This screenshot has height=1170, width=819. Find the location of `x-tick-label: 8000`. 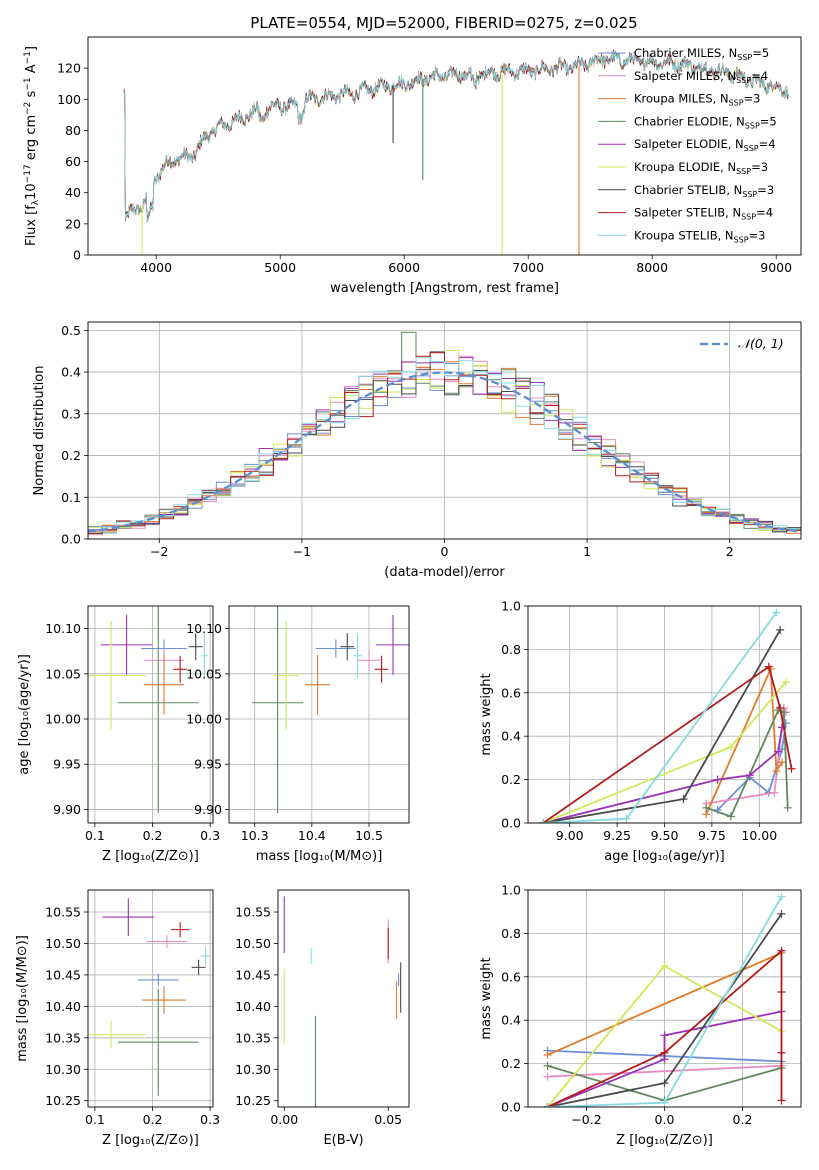

x-tick-label: 8000 is located at coordinates (652, 267).